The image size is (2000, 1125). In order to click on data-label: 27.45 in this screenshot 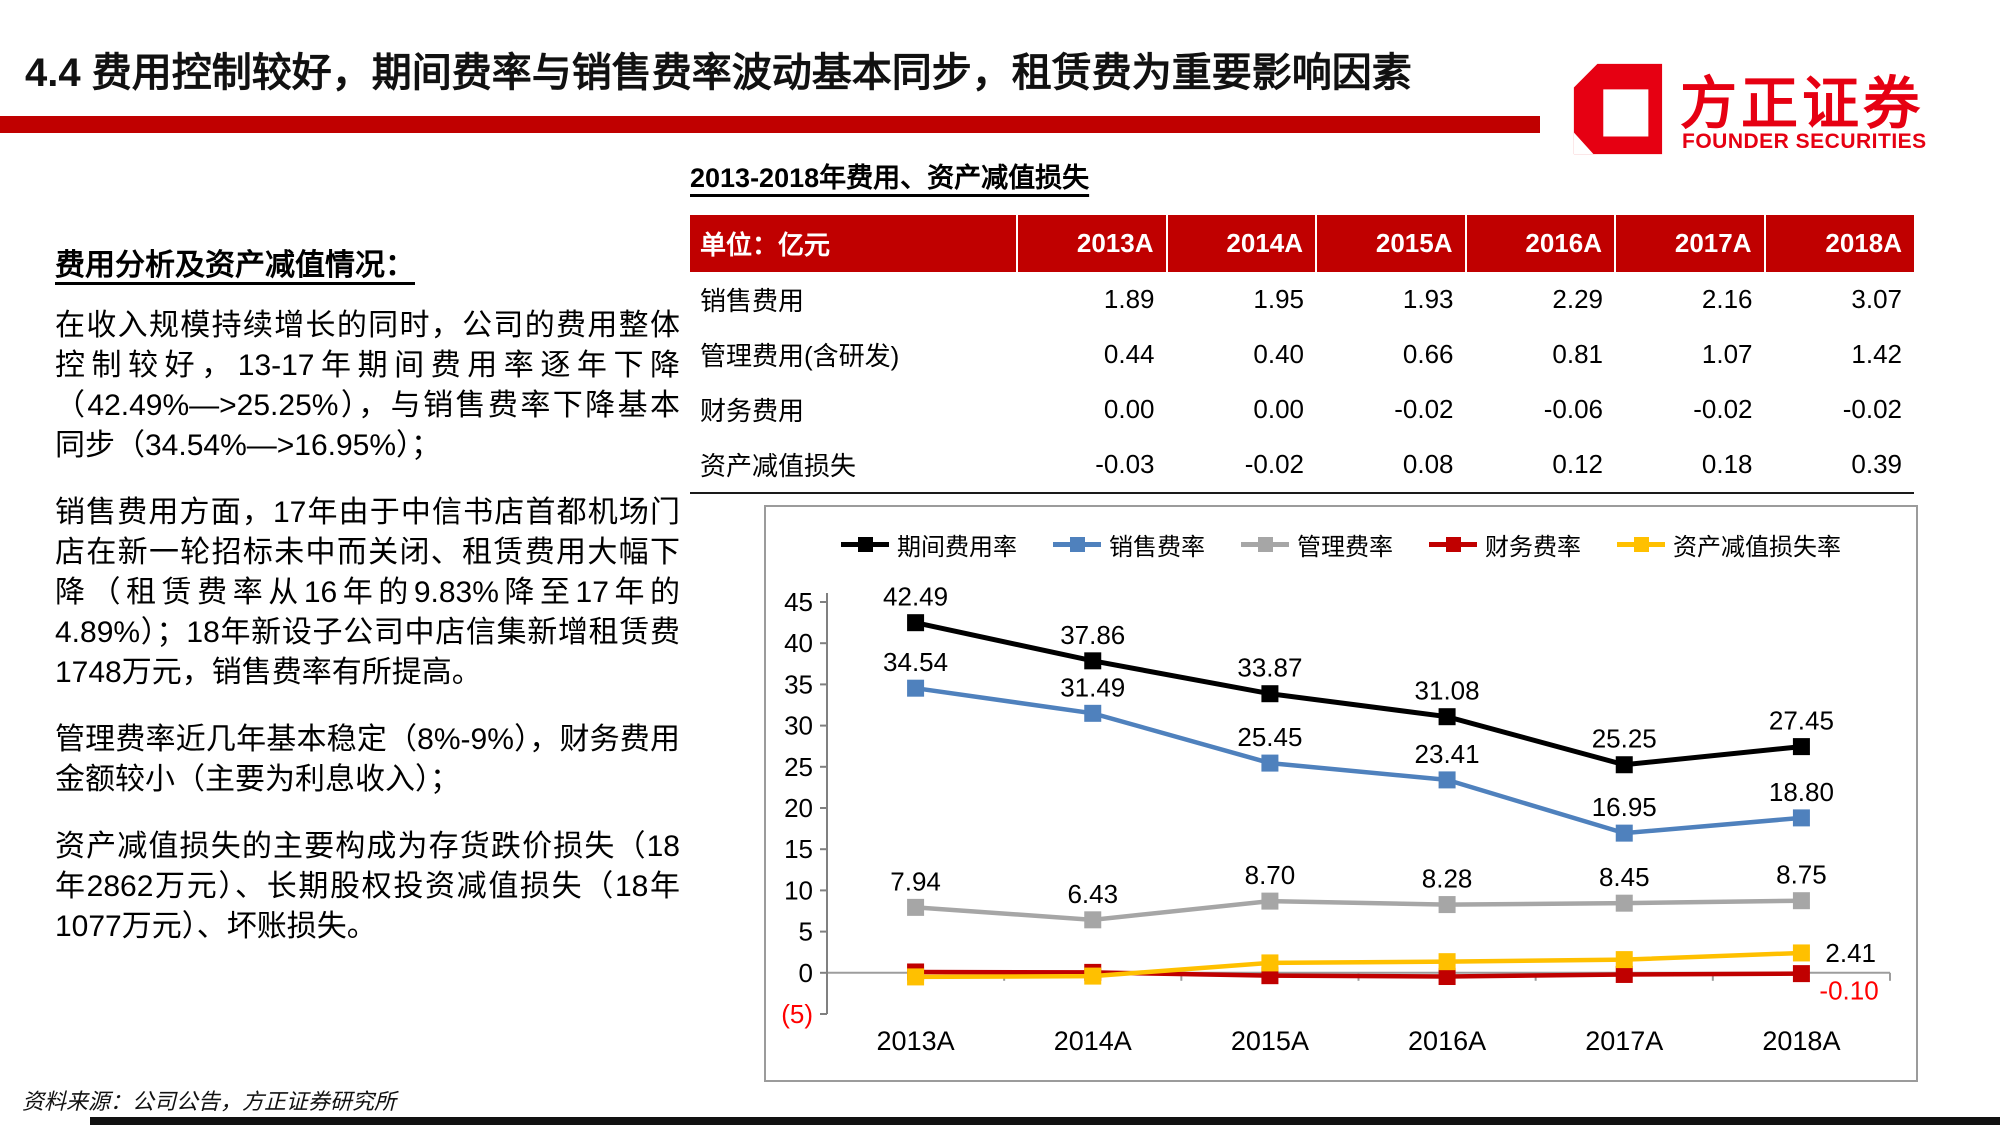, I will do `click(1801, 721)`.